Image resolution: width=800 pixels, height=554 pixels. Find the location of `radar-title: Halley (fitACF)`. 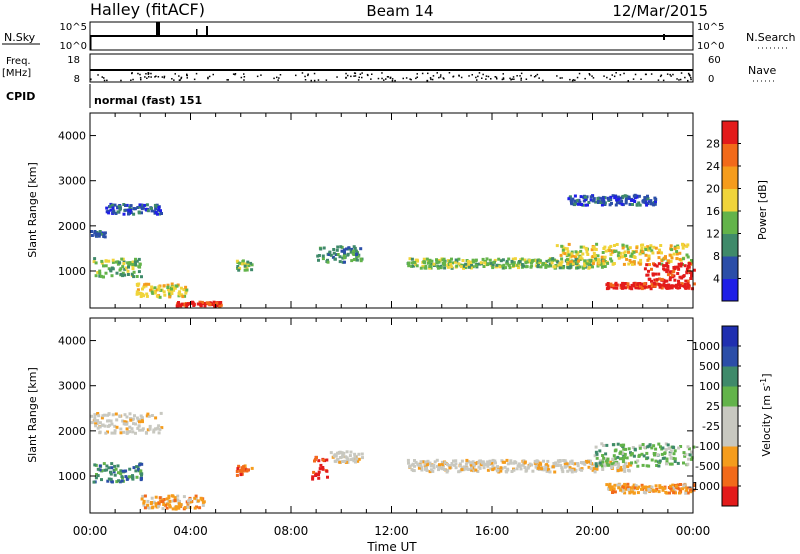

radar-title: Halley (fitACF) is located at coordinates (147, 9).